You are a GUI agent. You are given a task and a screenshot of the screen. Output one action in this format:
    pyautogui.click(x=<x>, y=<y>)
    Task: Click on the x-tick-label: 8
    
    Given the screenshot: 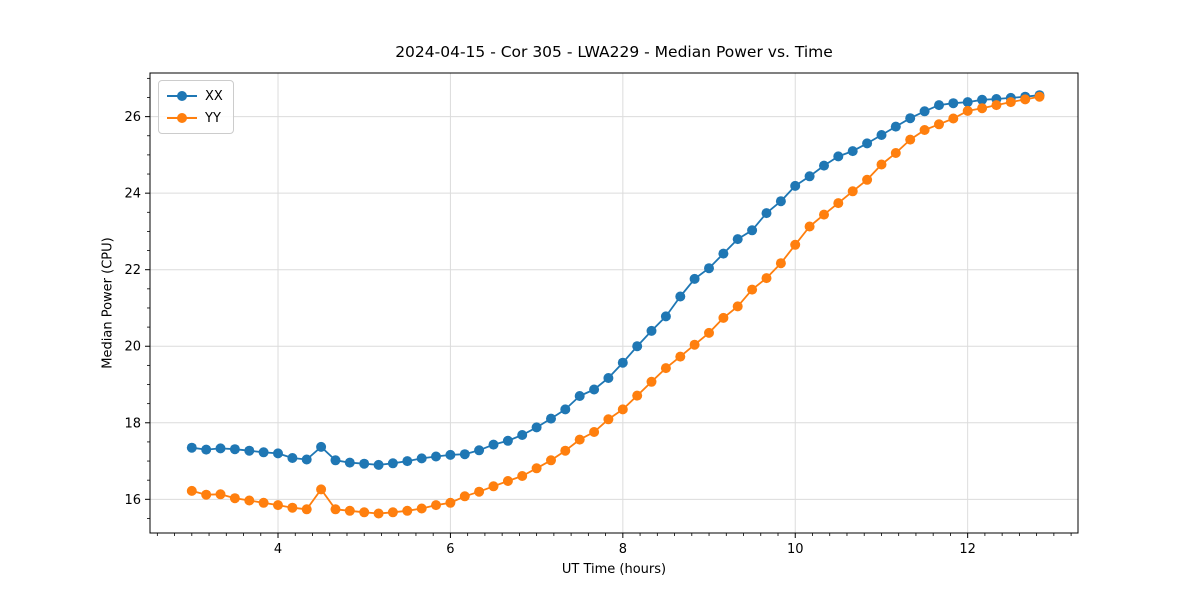 What is the action you would take?
    pyautogui.click(x=623, y=549)
    